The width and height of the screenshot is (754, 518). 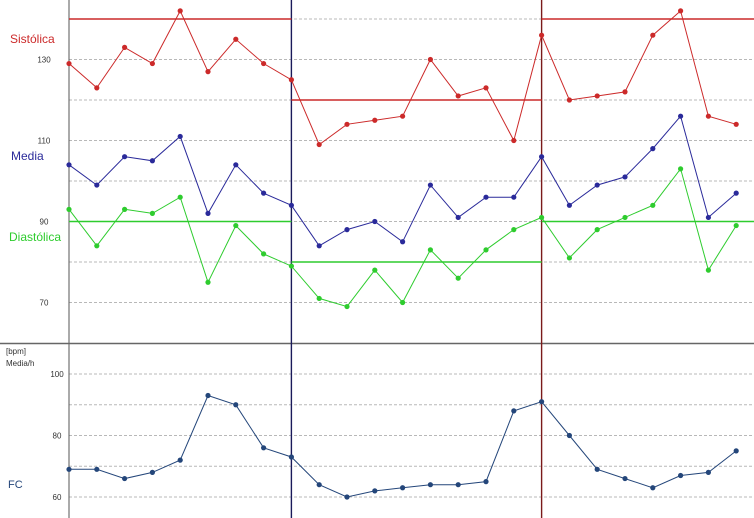 I want to click on hr-ytick-label: 80, so click(x=57, y=436).